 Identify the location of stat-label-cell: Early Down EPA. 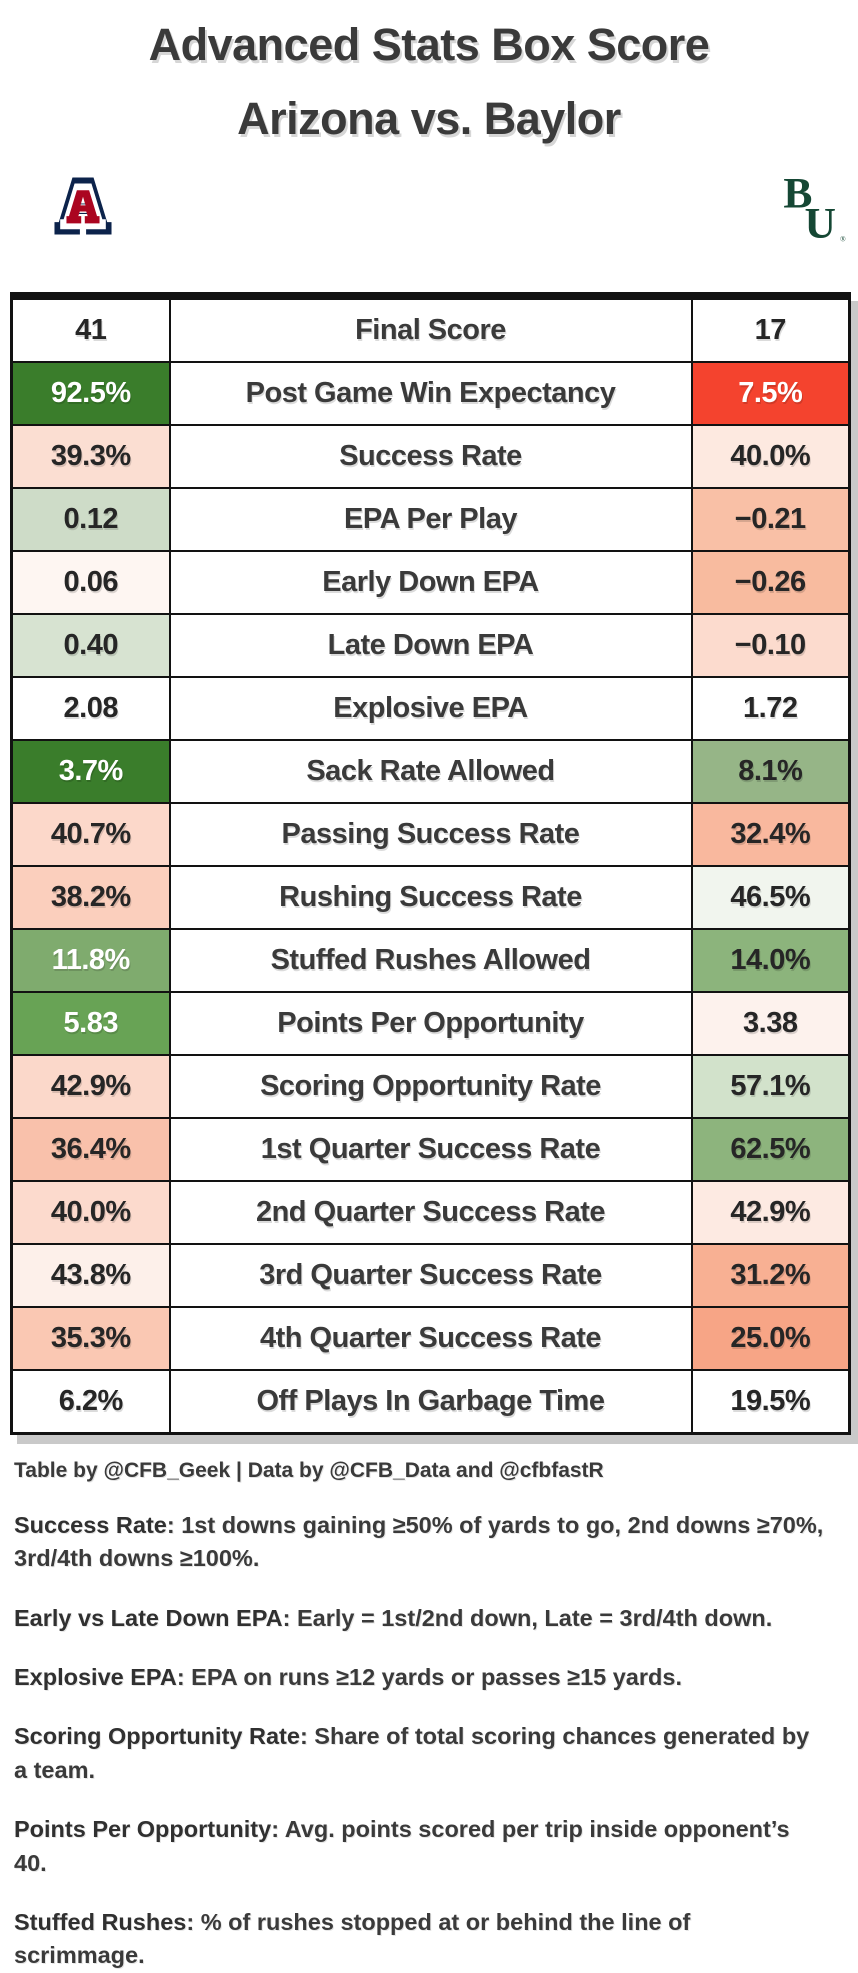
(430, 582).